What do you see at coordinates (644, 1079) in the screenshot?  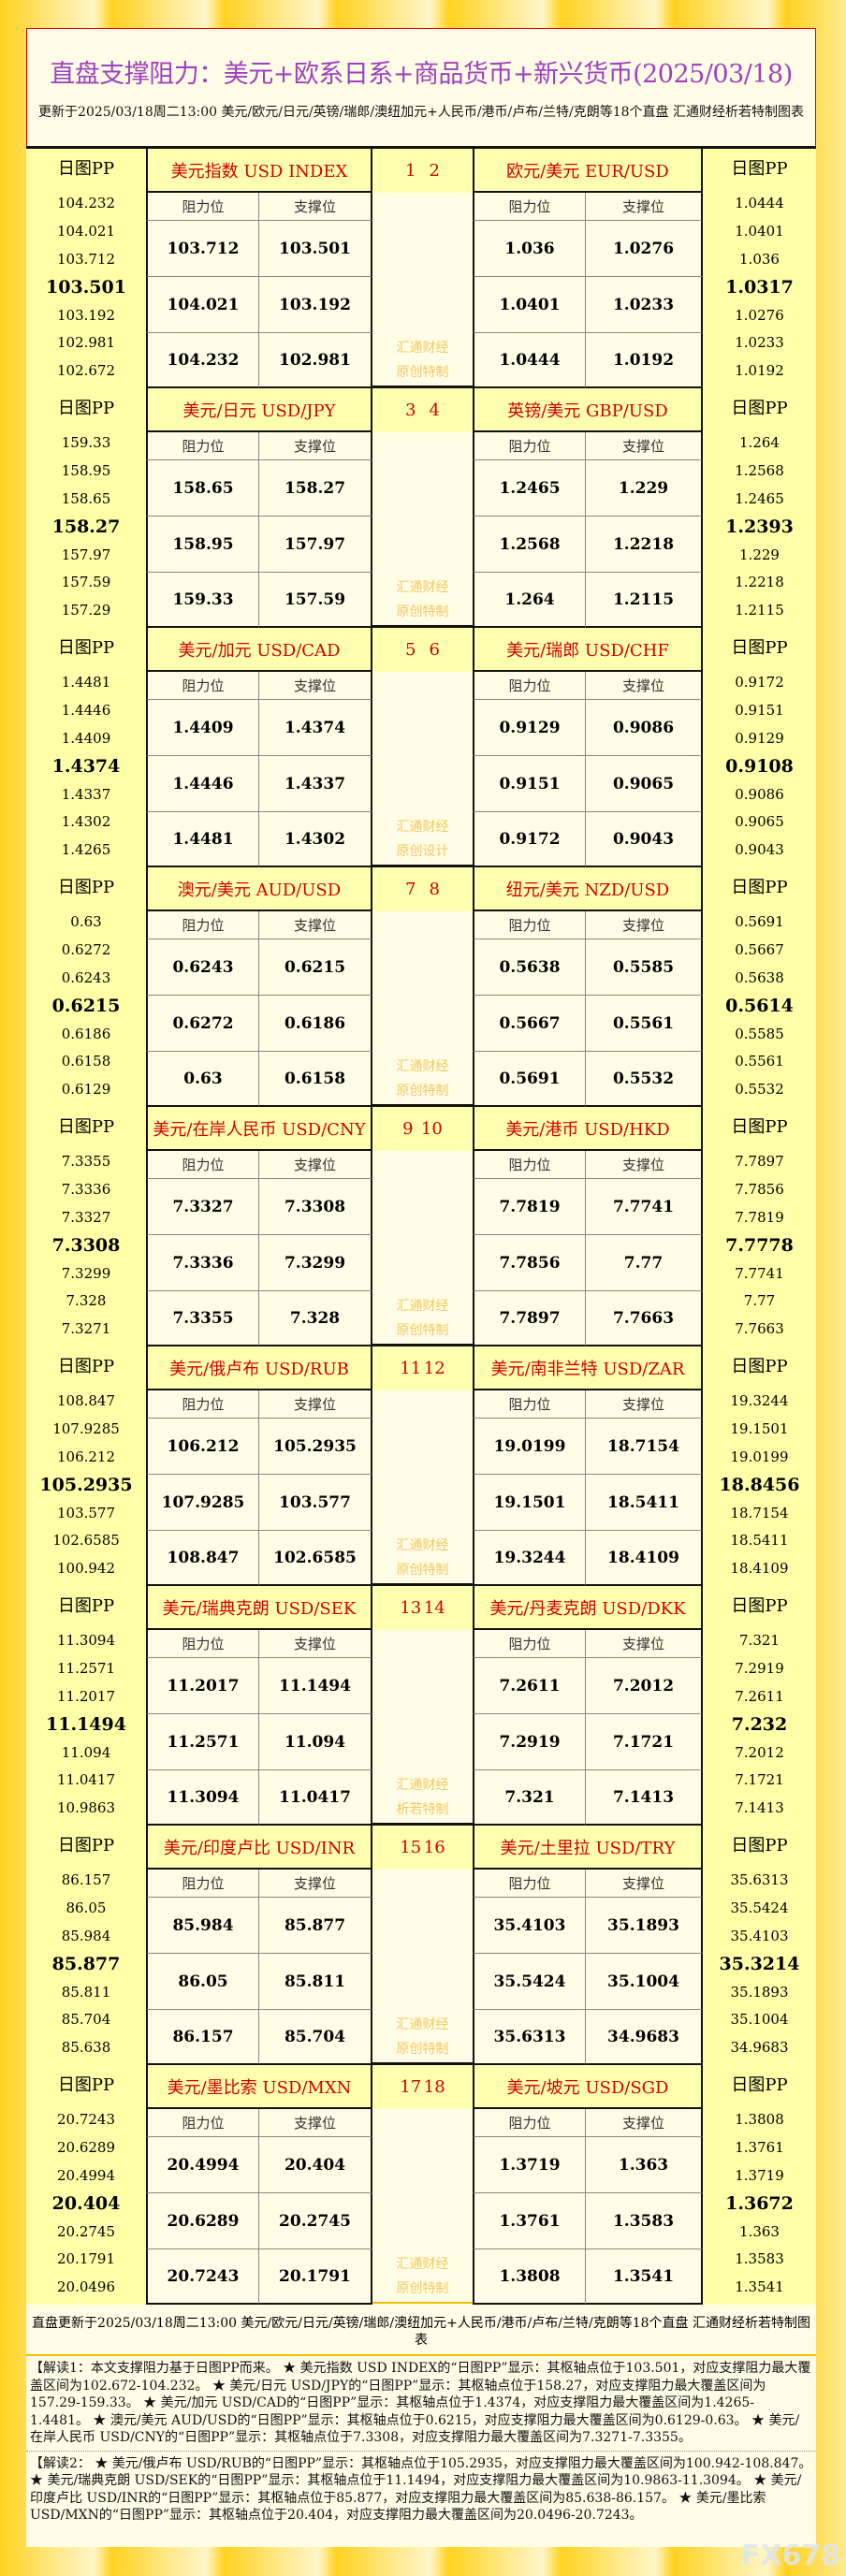 I see `support-value: 0.5532` at bounding box center [644, 1079].